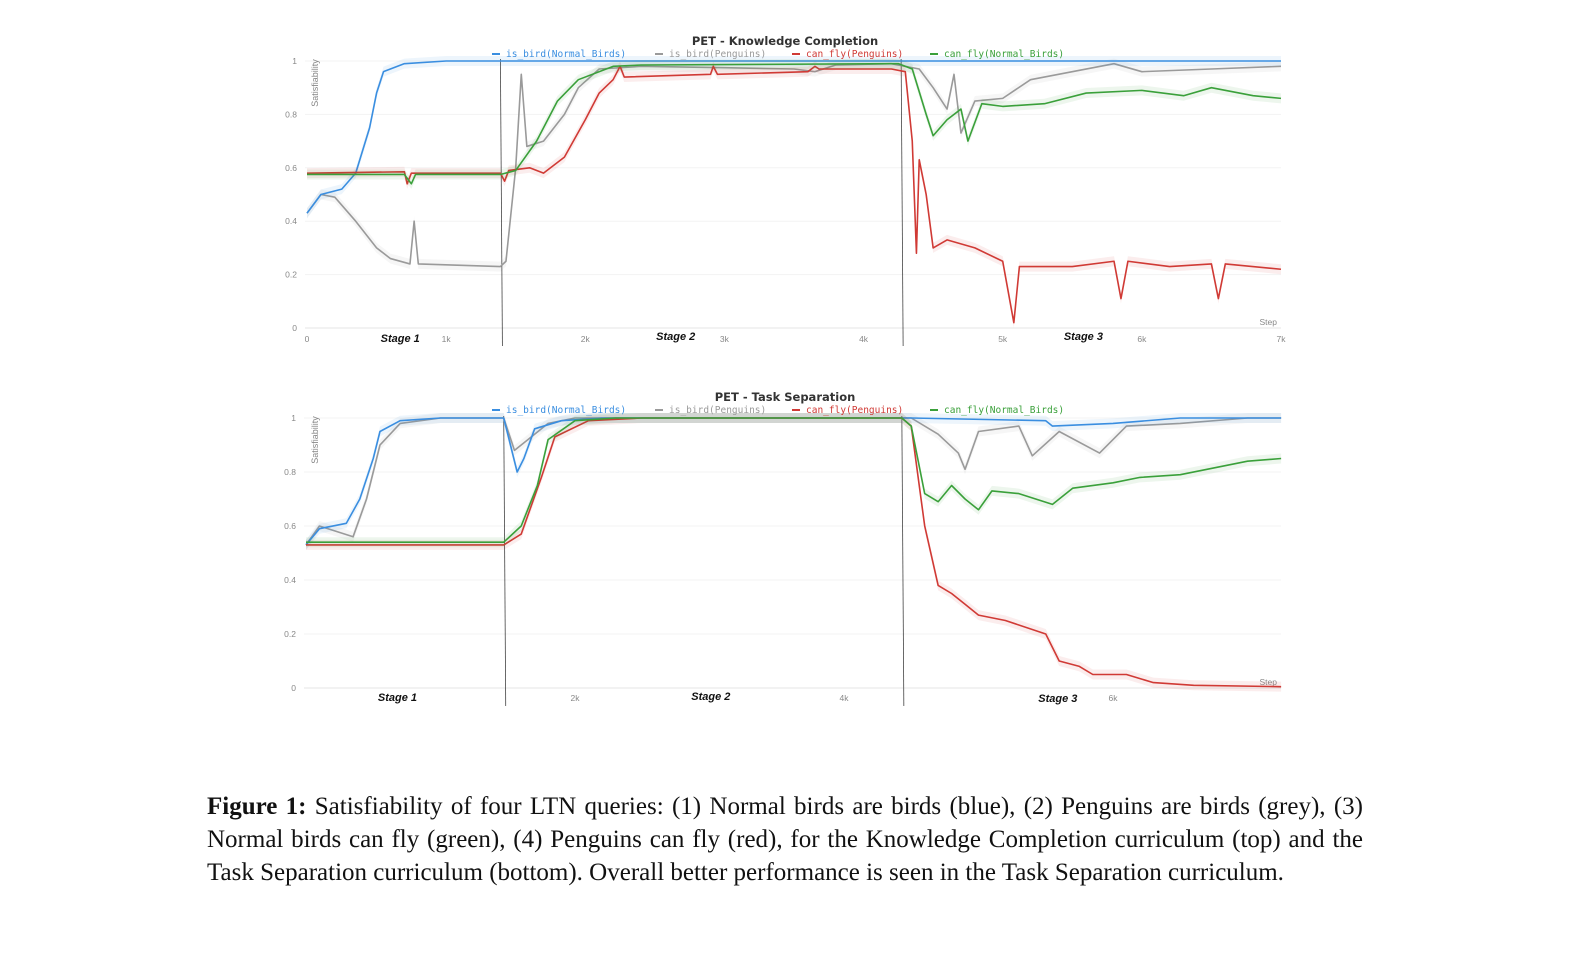 The width and height of the screenshot is (1571, 963). Describe the element at coordinates (257, 806) in the screenshot. I see `caption-label: Figure 1:` at that location.